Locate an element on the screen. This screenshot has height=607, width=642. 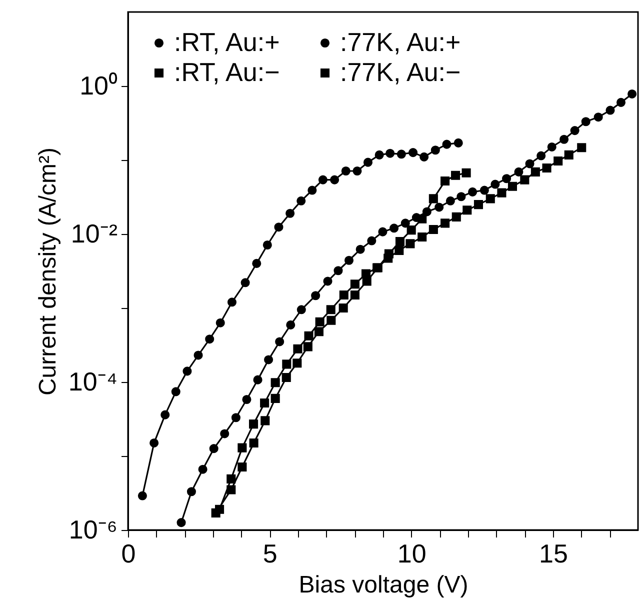
y-tick-label: 10⁻⁴ is located at coordinates (93, 381).